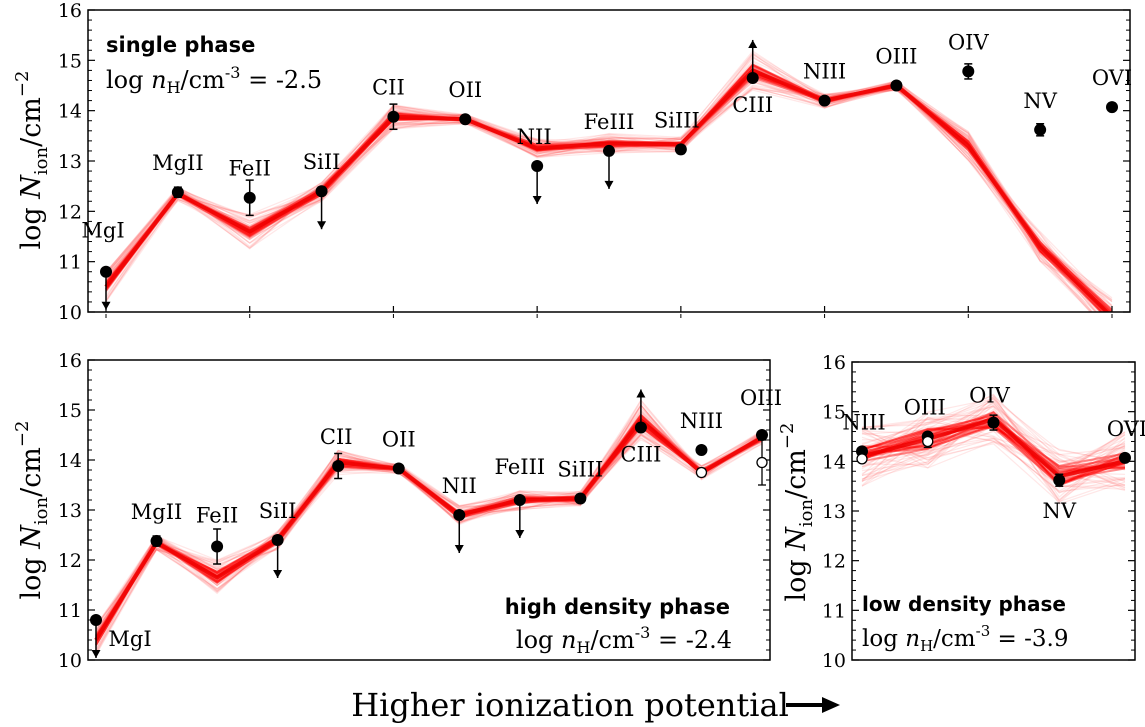  I want to click on ion-label: FeIII, so click(609, 122).